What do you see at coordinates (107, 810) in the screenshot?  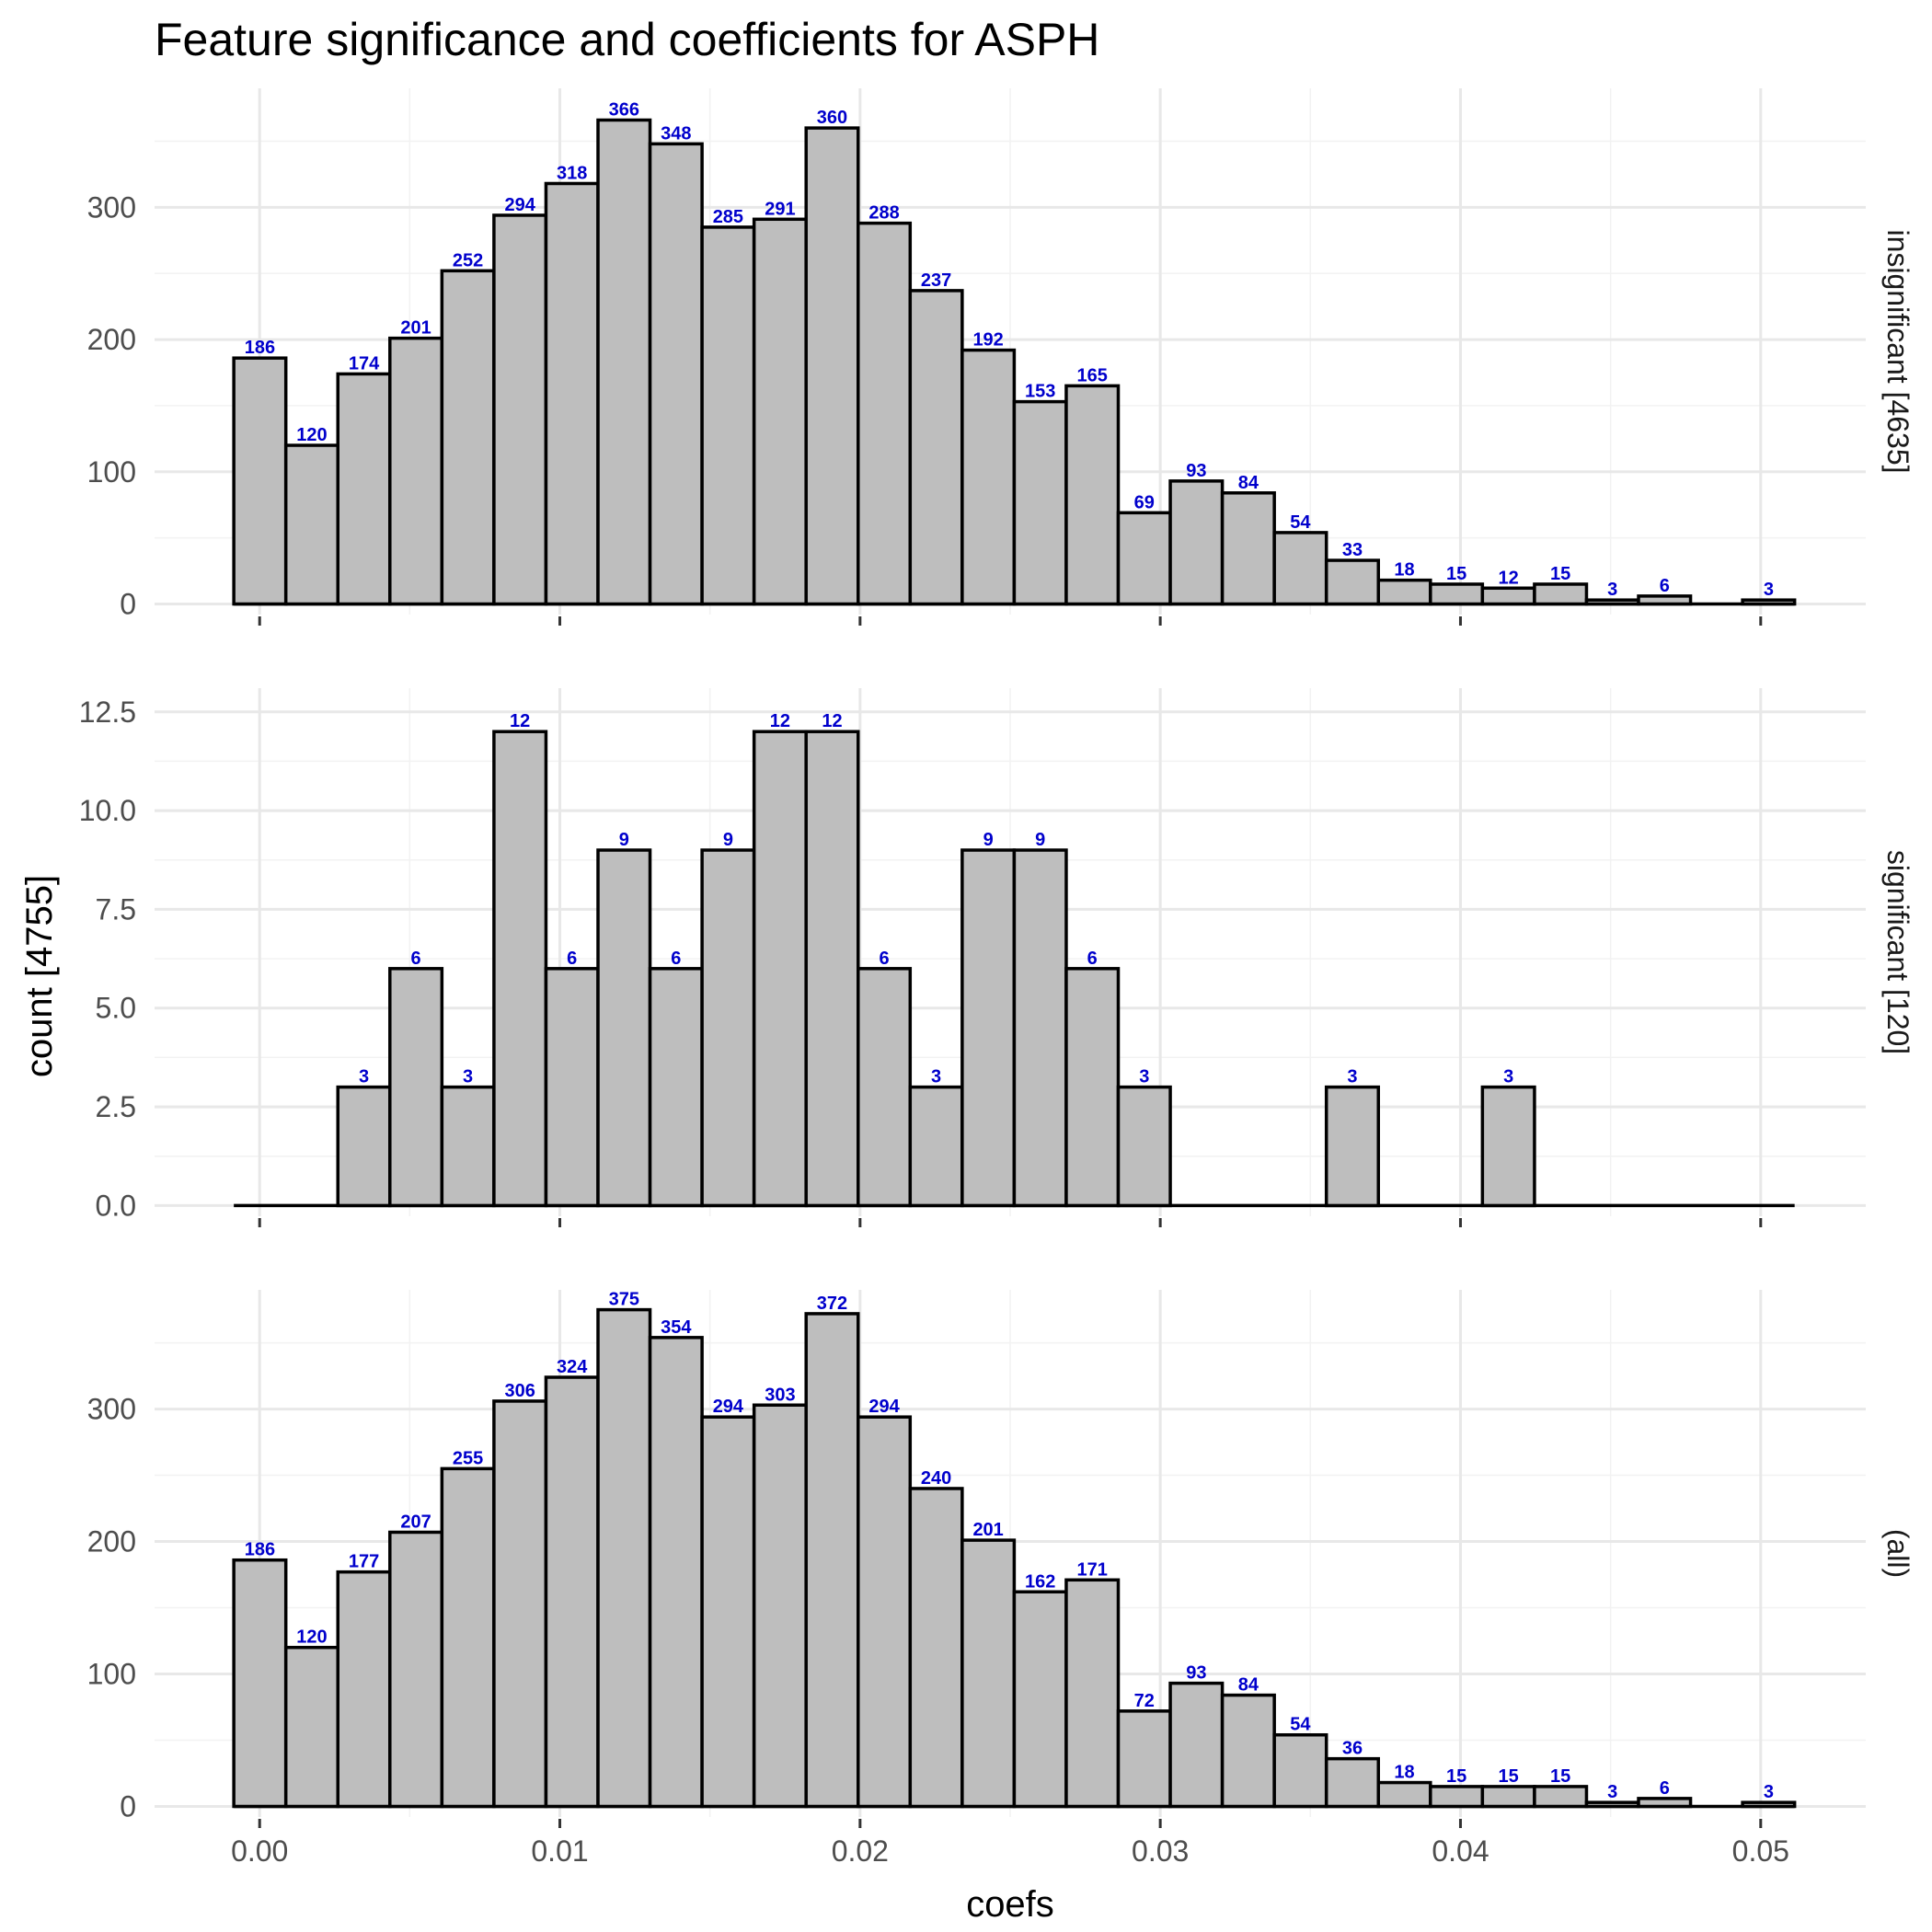 I see `y-tick-label: 10.0` at bounding box center [107, 810].